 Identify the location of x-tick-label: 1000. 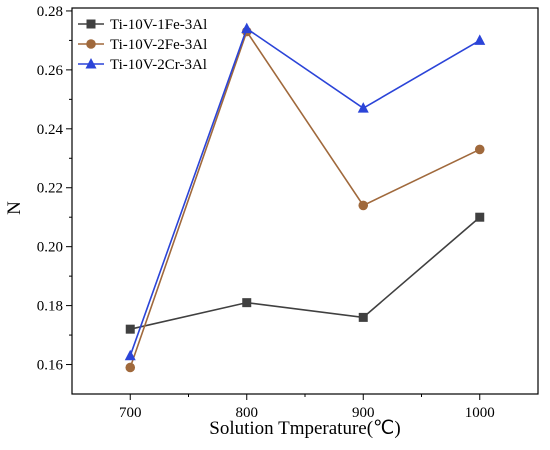
(480, 413).